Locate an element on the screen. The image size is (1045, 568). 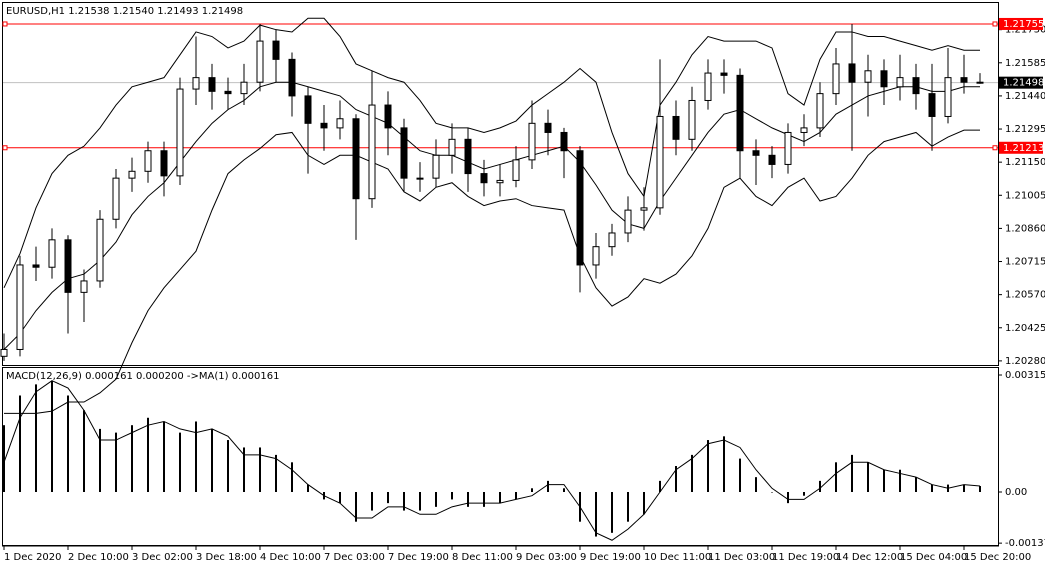
level-label: 1.21213 is located at coordinates (1023, 148).